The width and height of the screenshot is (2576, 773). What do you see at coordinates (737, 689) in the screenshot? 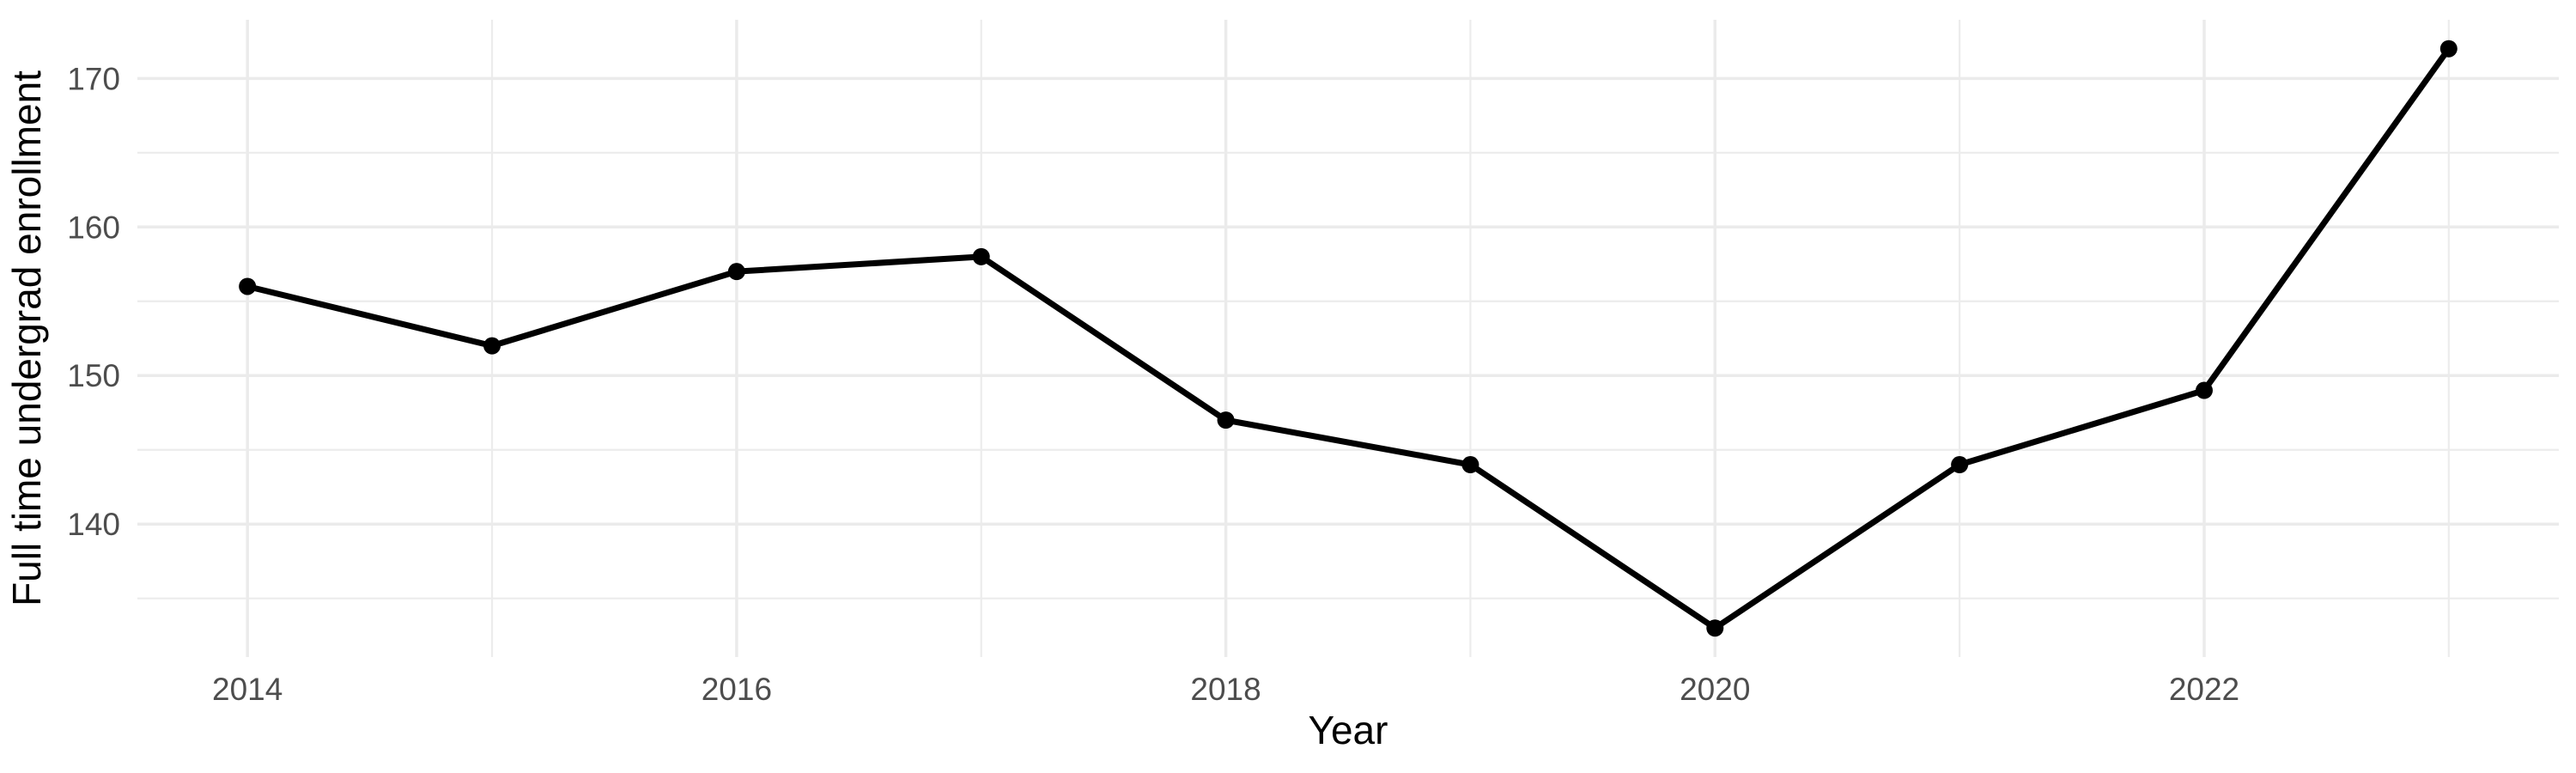
I see `x-tick-label: 2016` at bounding box center [737, 689].